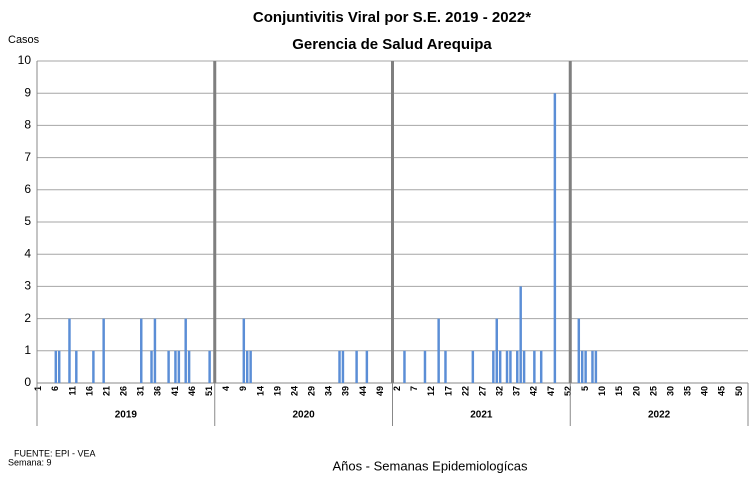 This screenshot has height=477, width=756. What do you see at coordinates (72, 391) in the screenshot?
I see `x-tick-label: 11` at bounding box center [72, 391].